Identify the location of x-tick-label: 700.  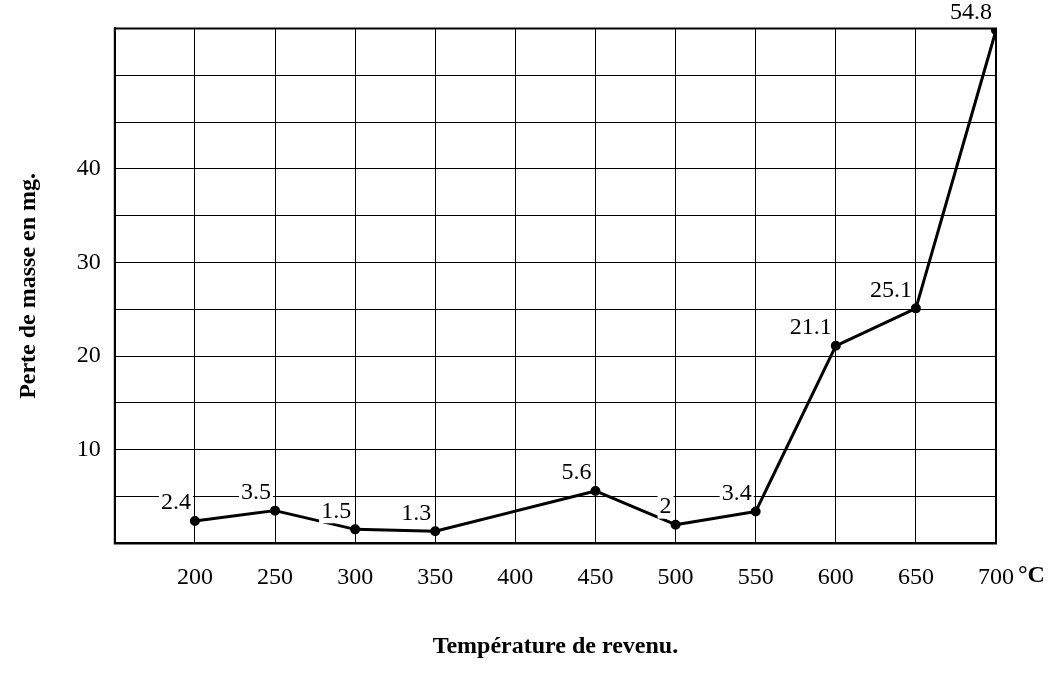
(996, 576).